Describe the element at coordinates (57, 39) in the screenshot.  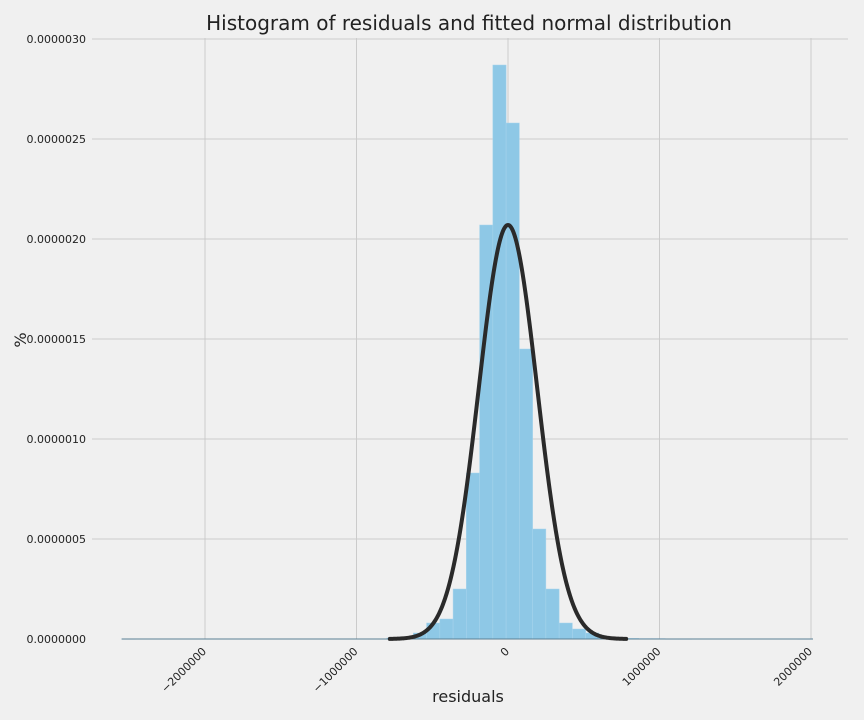
I see `y-tick-label: 0.0000030` at that location.